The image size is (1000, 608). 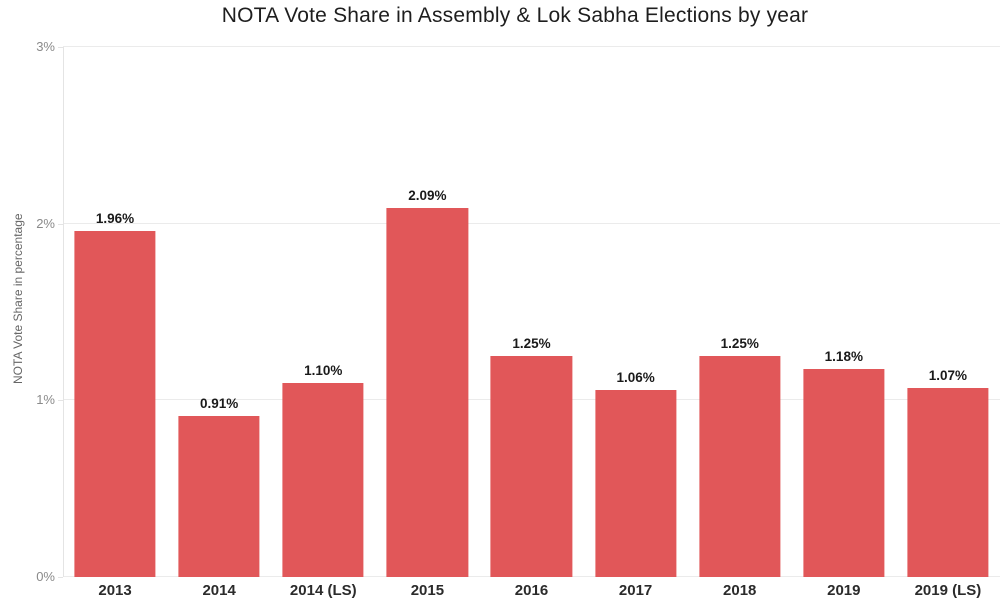 I want to click on bar-value-label: 1.96%, so click(x=115, y=218).